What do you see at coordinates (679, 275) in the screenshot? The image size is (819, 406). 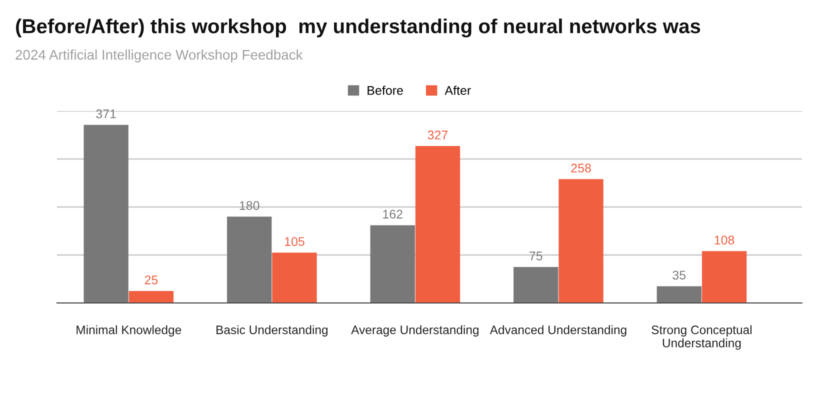 I see `data-label: 35` at bounding box center [679, 275].